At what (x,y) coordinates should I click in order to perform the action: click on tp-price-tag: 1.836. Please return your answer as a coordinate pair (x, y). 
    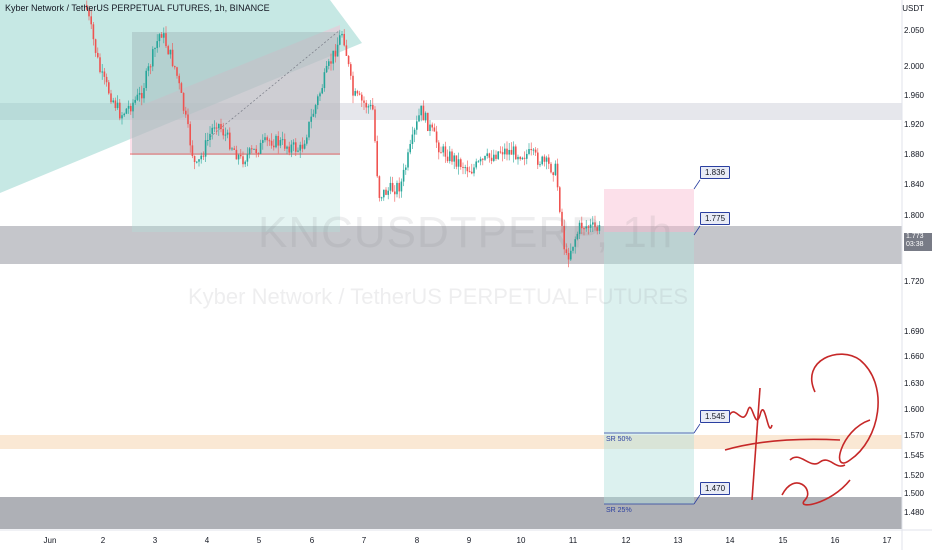
    Looking at the image, I should click on (715, 172).